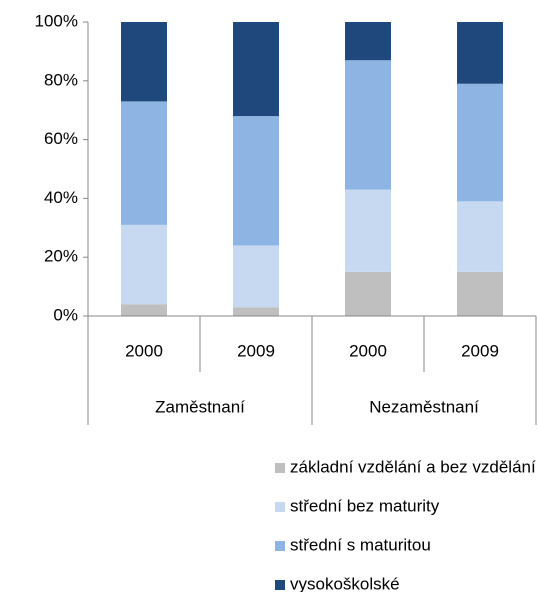 Image resolution: width=539 pixels, height=597 pixels. Describe the element at coordinates (61, 79) in the screenshot. I see `y-tick-label: 80%` at that location.